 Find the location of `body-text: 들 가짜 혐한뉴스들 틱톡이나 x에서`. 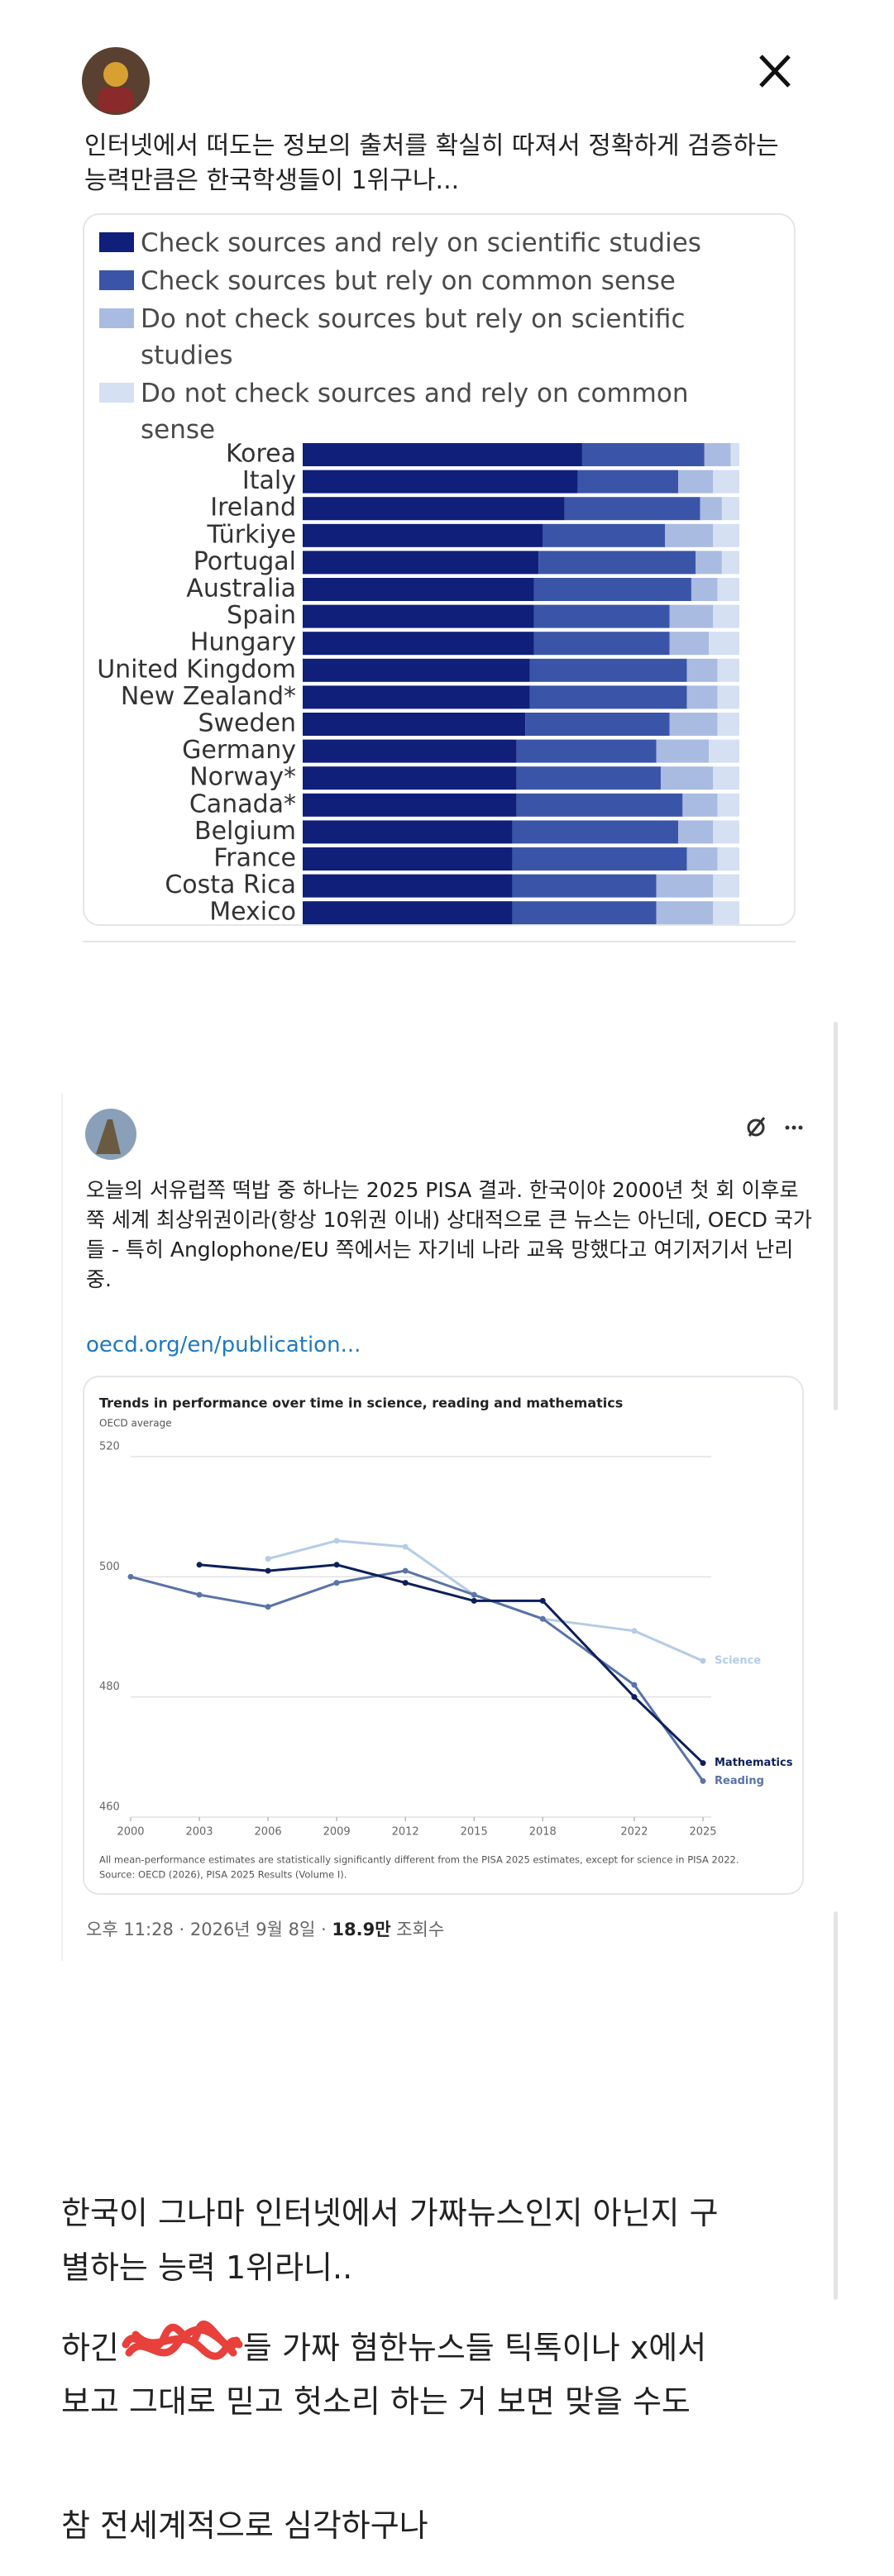

body-text: 들 가짜 혐한뉴스들 틱톡이나 x에서 is located at coordinates (475, 2347).